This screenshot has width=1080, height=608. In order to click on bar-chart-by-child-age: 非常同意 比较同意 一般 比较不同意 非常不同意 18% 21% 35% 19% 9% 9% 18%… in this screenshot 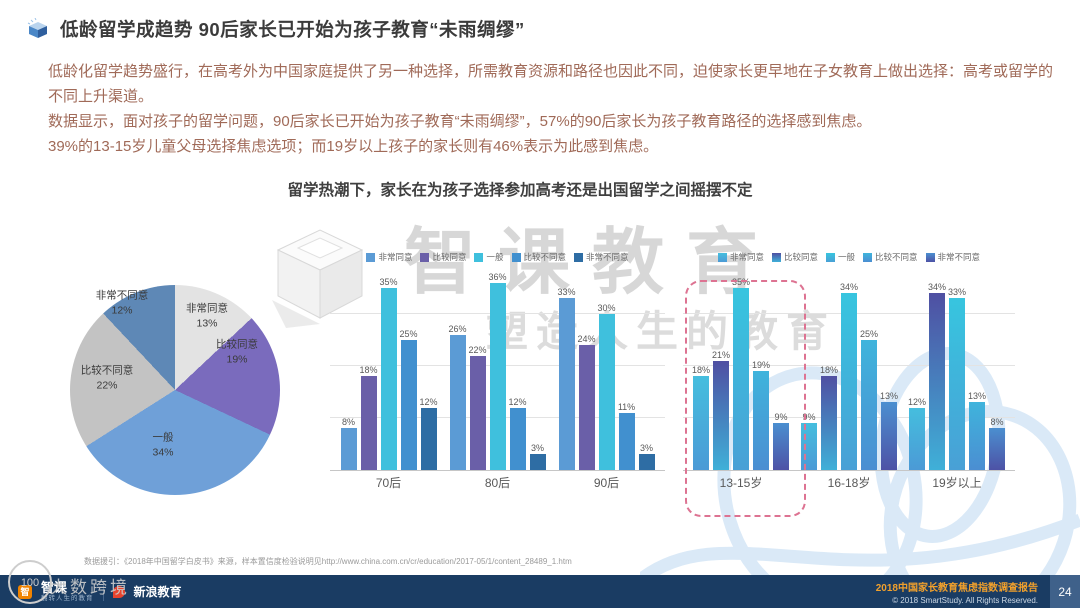, I will do `click(849, 383)`.